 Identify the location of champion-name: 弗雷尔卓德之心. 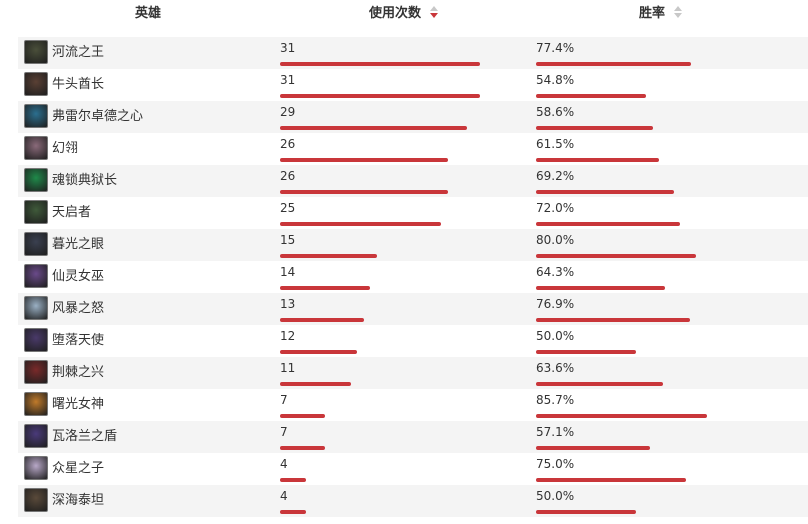
(98, 116).